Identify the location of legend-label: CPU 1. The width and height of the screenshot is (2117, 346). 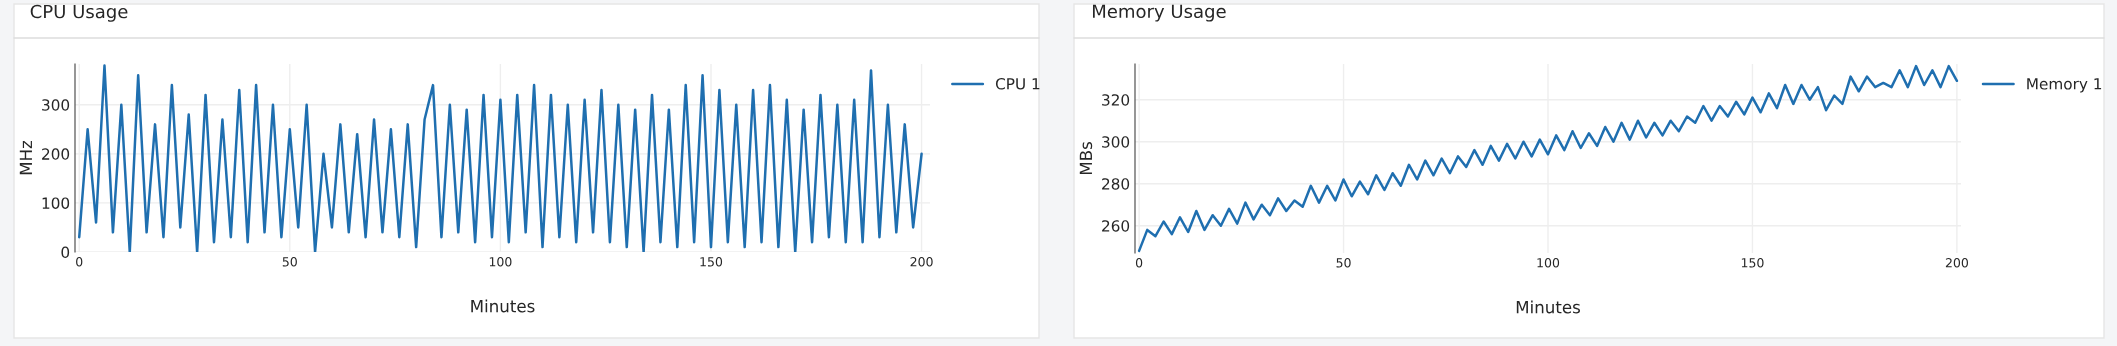
(1017, 84).